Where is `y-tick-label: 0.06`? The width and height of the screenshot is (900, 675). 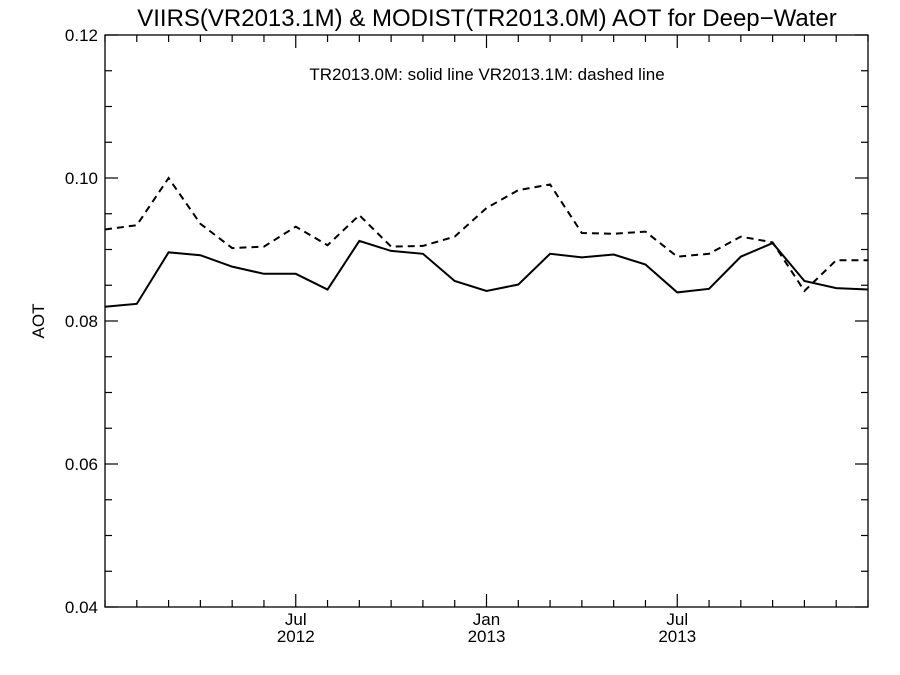
y-tick-label: 0.06 is located at coordinates (81, 464).